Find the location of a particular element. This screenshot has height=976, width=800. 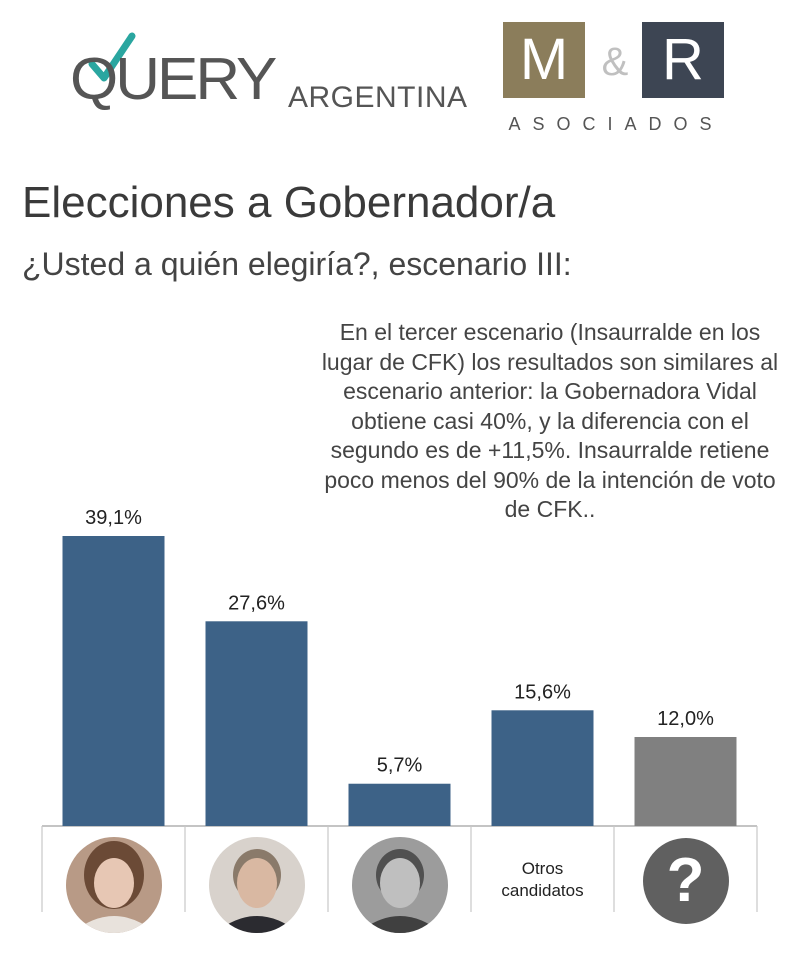

page-title: Elecciones a Gobernador/a is located at coordinates (289, 202).